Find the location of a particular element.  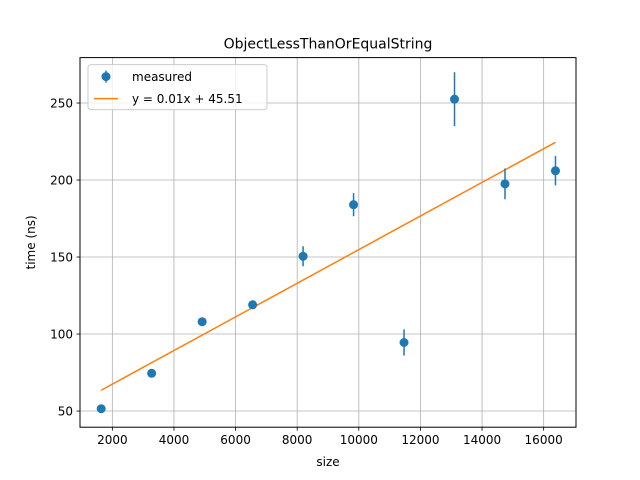

x-tick-label: 16000 is located at coordinates (544, 440).